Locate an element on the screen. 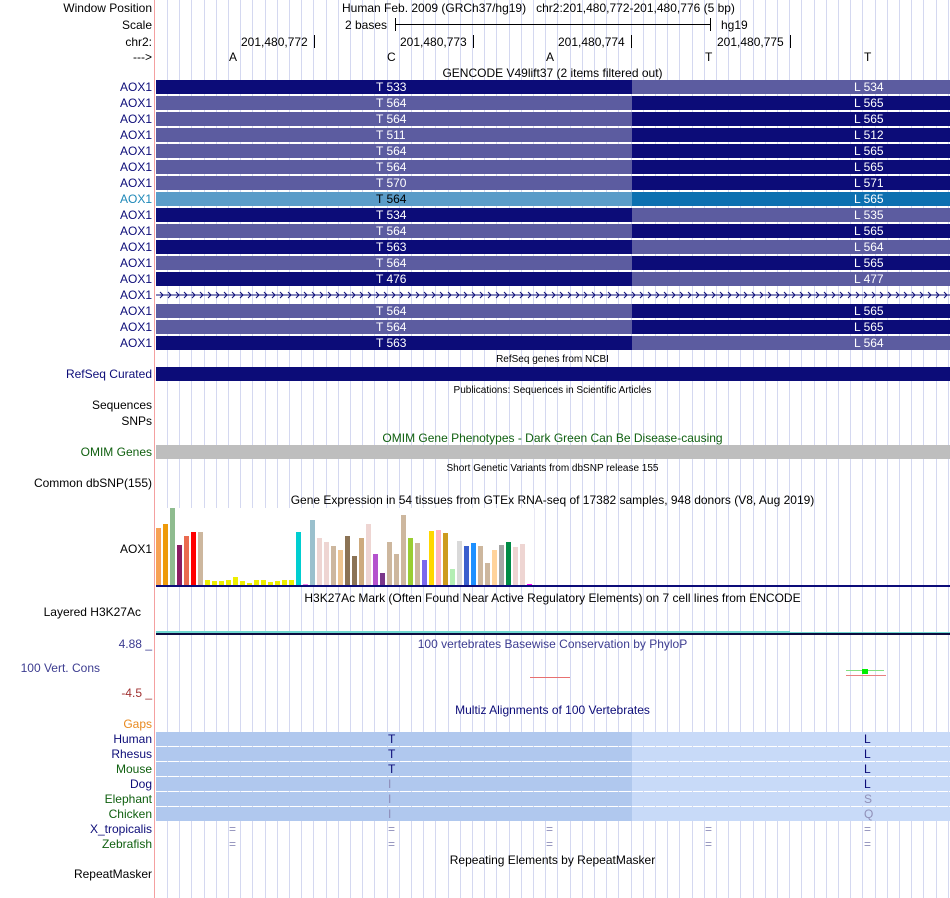 This screenshot has height=898, width=950. gencode-transcript: T 476 L 477 is located at coordinates (553, 279).